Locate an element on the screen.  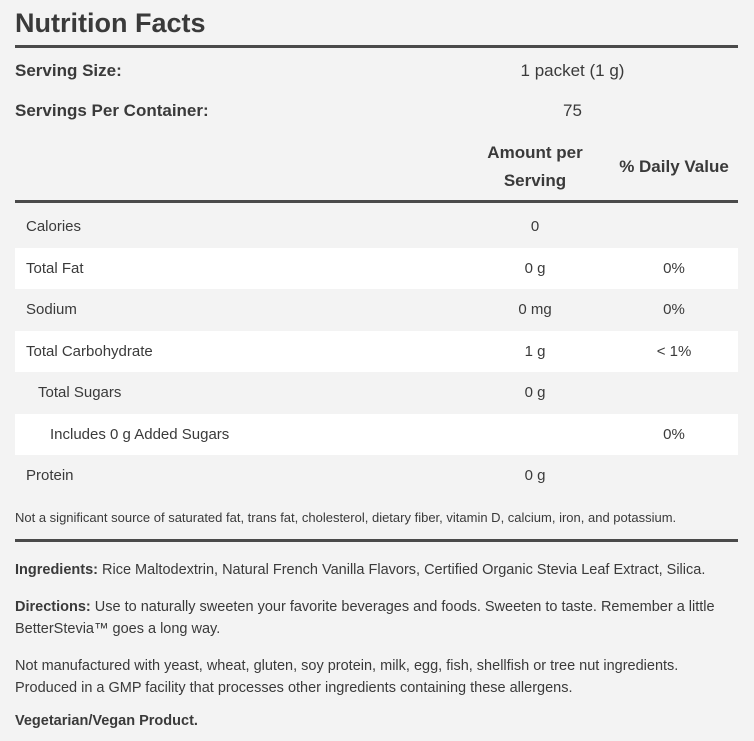
serving-size-row: Serving Size: 1 packet (1 g) is located at coordinates (376, 71).